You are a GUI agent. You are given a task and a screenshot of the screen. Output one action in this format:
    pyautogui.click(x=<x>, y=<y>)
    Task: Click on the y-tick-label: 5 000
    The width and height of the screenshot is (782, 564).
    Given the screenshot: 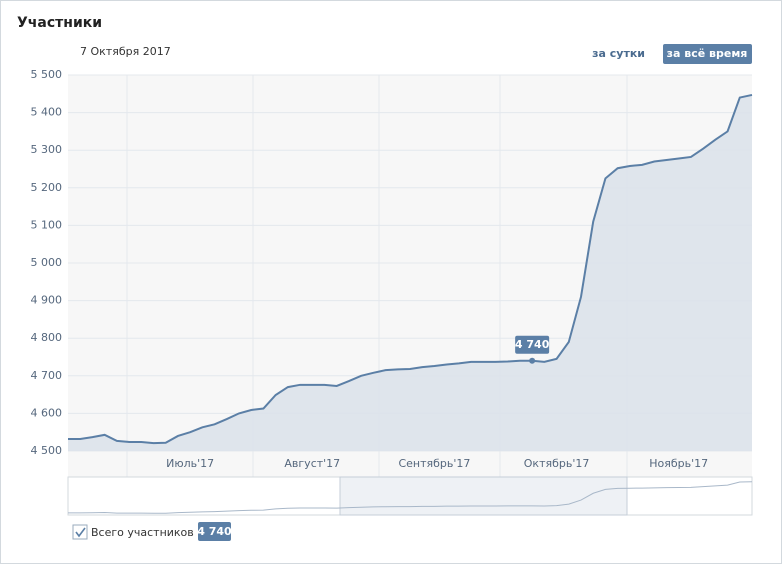 What is the action you would take?
    pyautogui.click(x=47, y=262)
    